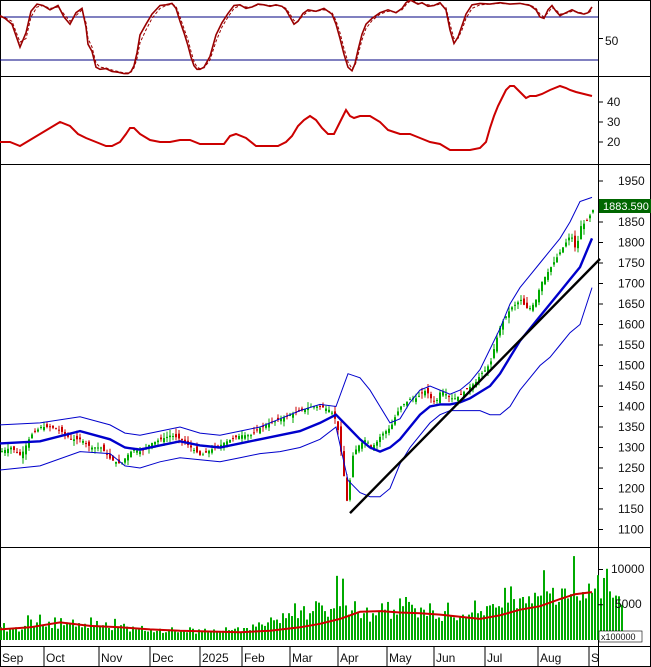 The width and height of the screenshot is (651, 667). What do you see at coordinates (631, 530) in the screenshot?
I see `price-tick-label: 1100` at bounding box center [631, 530].